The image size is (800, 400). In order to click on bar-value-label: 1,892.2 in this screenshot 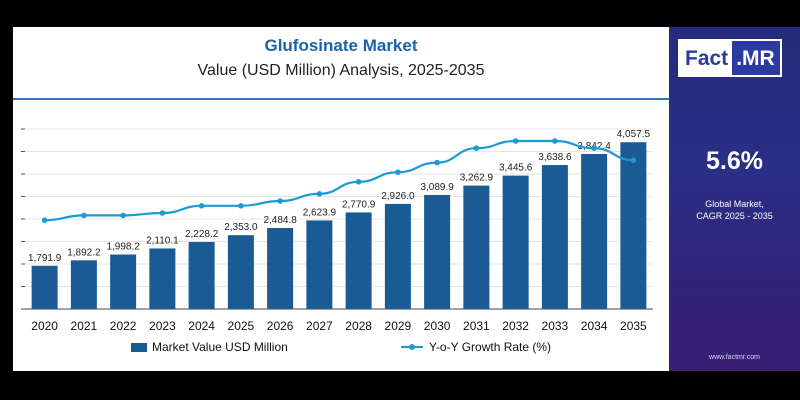, I will do `click(84, 252)`.